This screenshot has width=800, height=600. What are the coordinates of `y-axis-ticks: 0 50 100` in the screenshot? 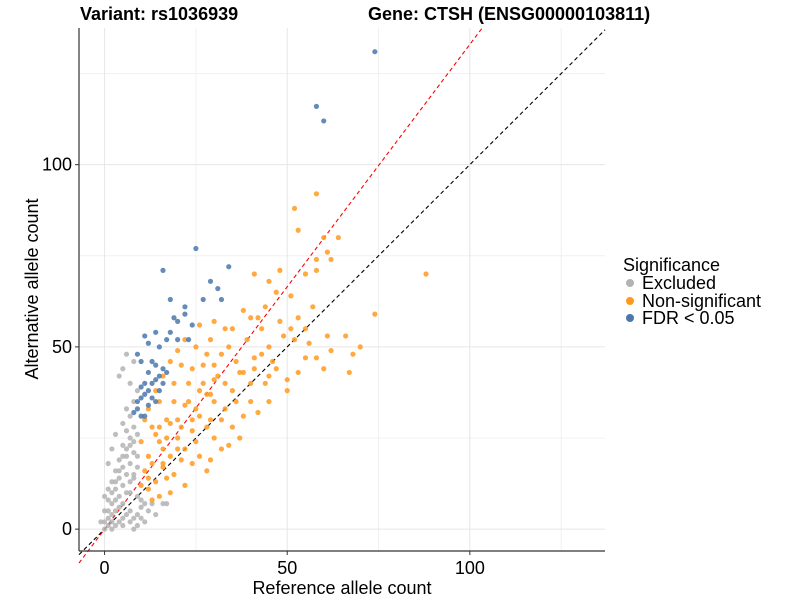 It's located at (60, 347).